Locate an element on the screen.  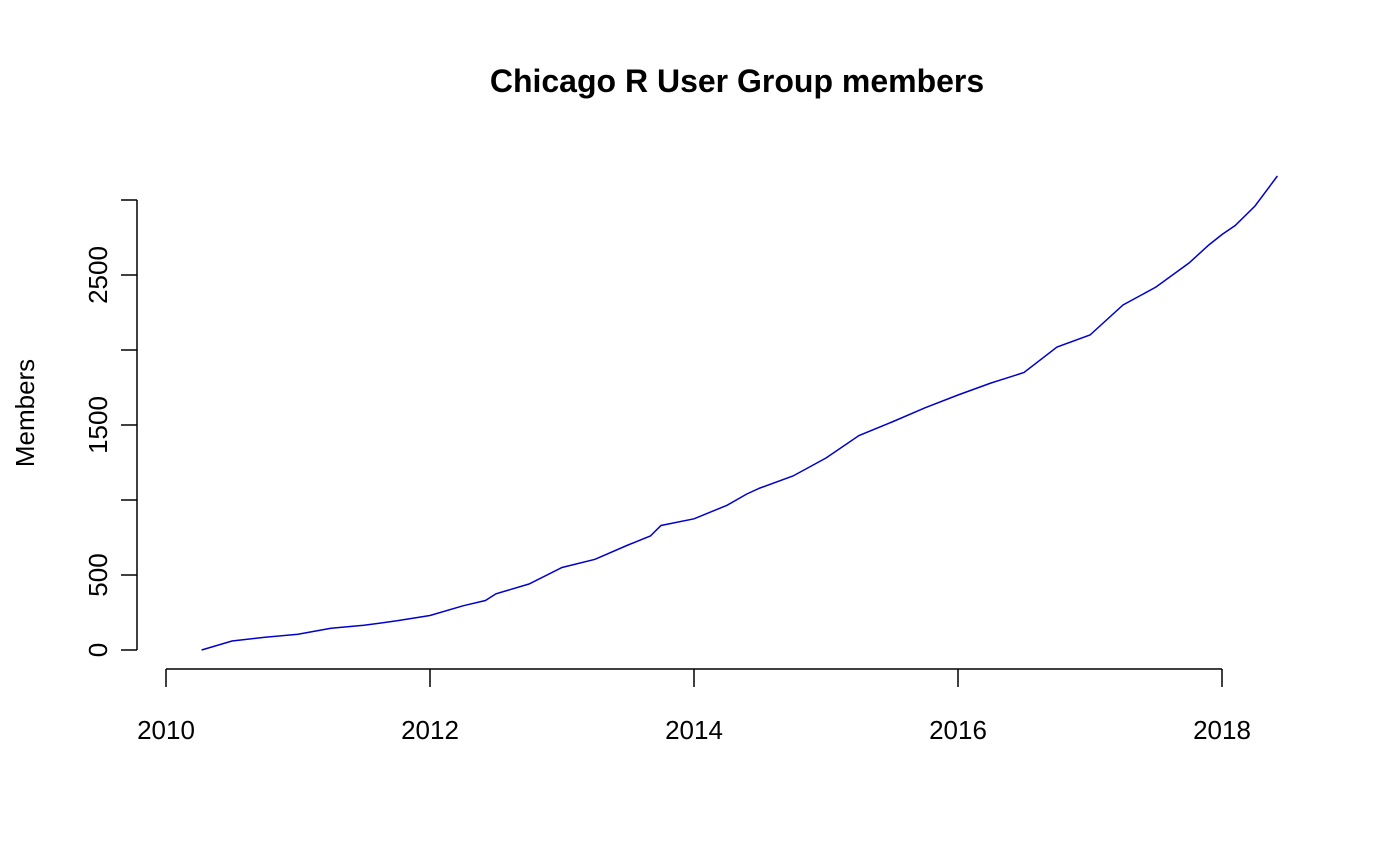
x-tick-label: 2014 is located at coordinates (694, 730).